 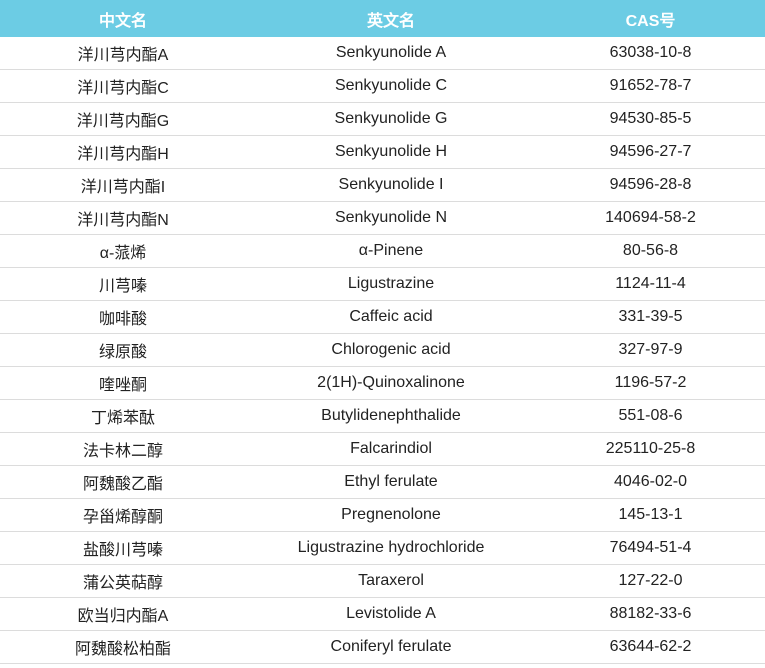 What do you see at coordinates (391, 18) in the screenshot?
I see `header-english-name: 英文名` at bounding box center [391, 18].